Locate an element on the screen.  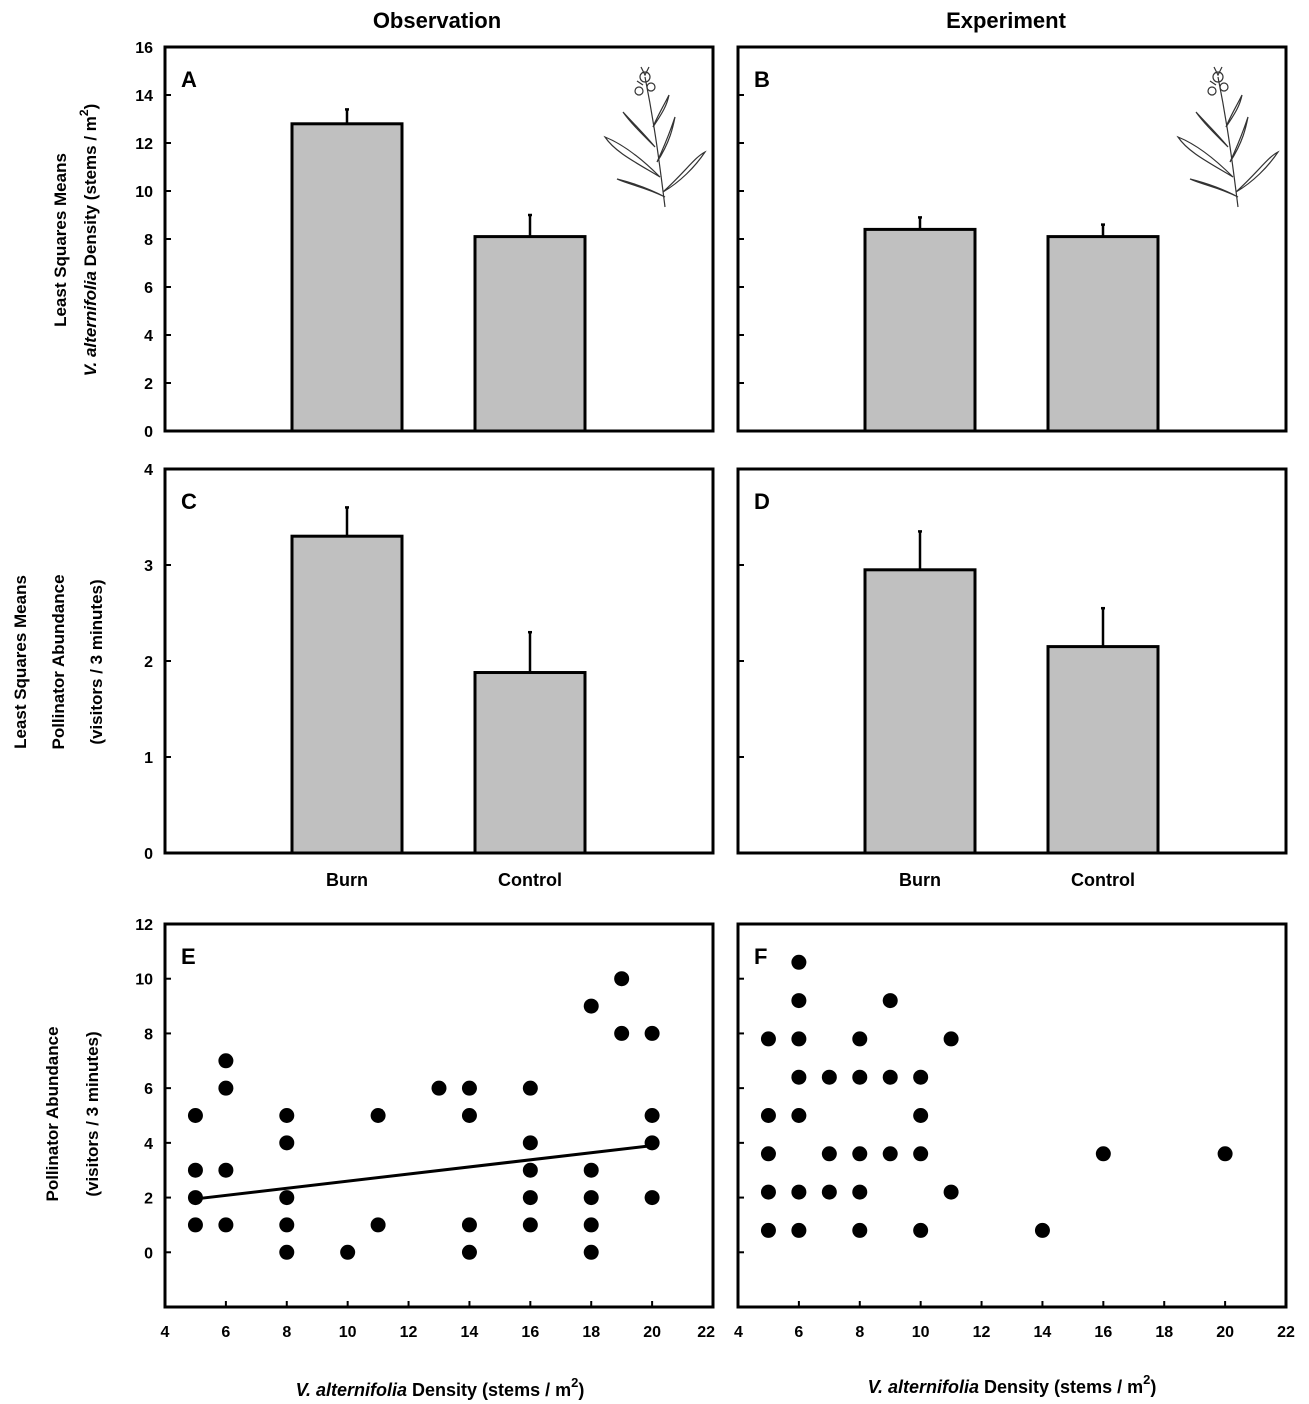
x-tick-label: 6 is located at coordinates (798, 1332).